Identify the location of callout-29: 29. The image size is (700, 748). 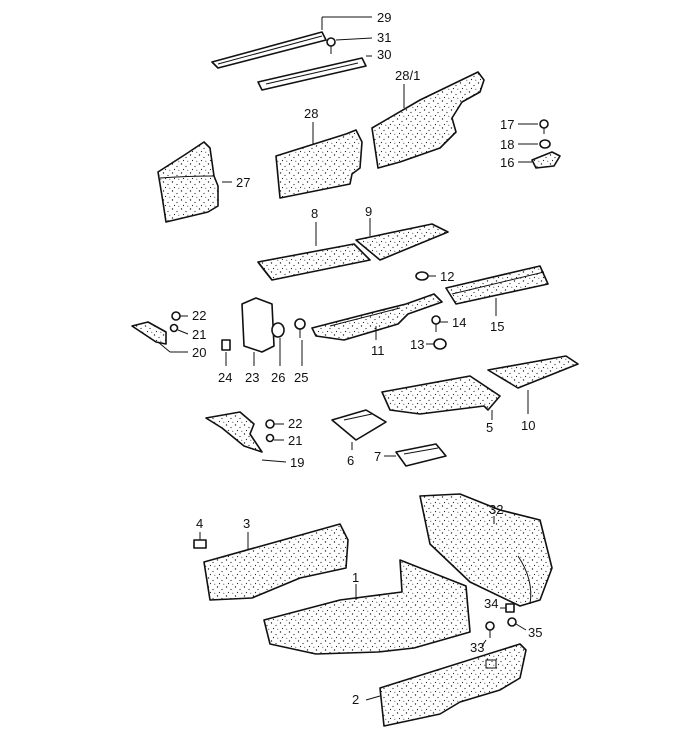
(384, 17).